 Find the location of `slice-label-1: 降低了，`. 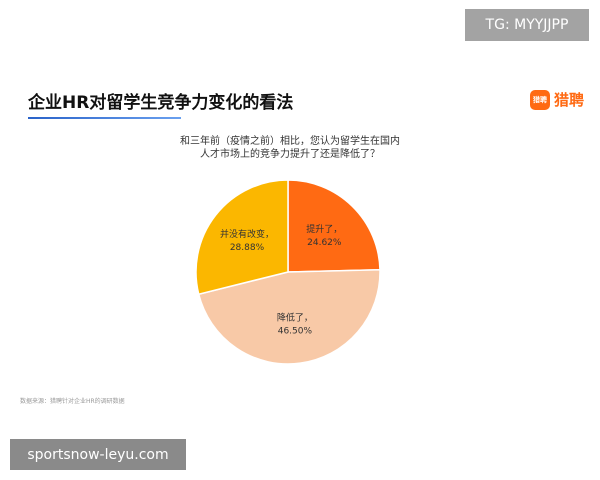

slice-label-1: 降低了， is located at coordinates (295, 318).